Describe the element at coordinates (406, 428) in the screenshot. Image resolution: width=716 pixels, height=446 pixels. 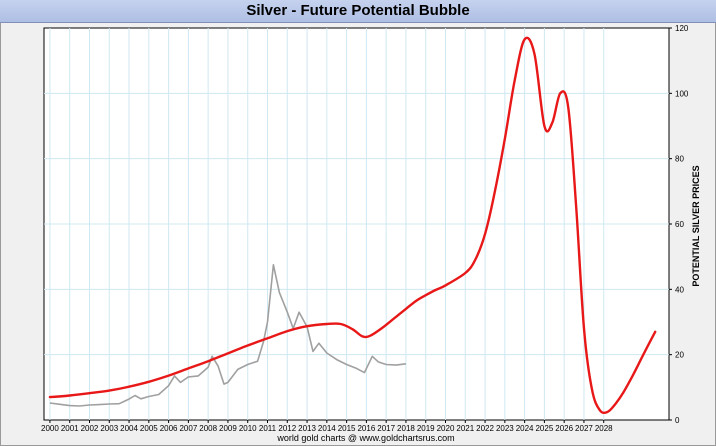
I see `x-tick-label: 2018` at that location.